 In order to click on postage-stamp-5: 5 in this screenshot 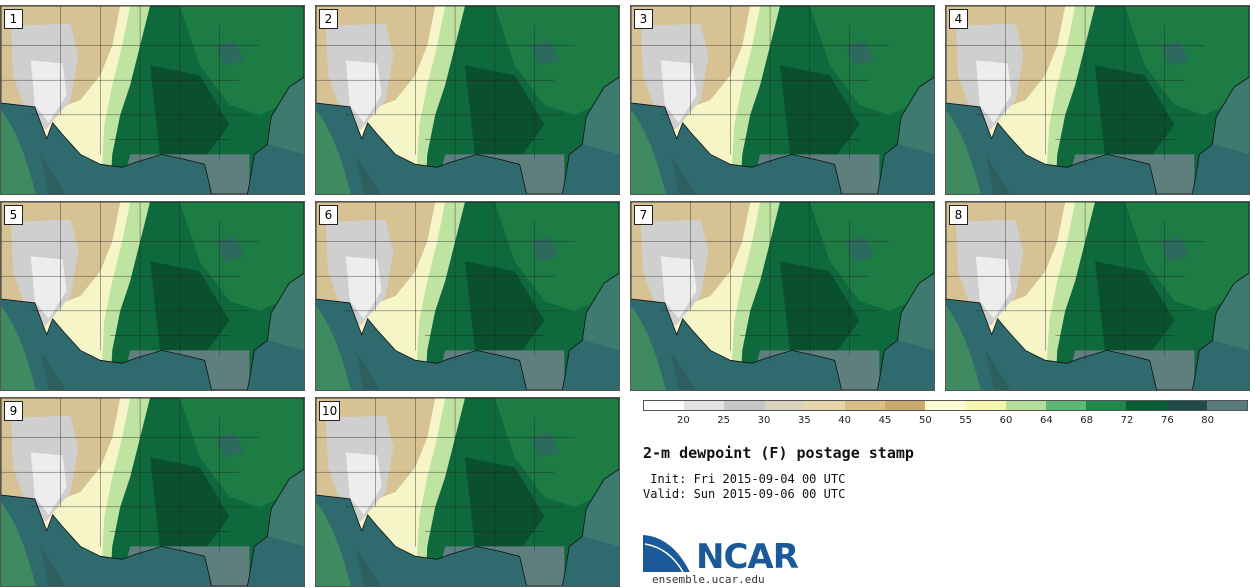, I will do `click(152, 296)`.